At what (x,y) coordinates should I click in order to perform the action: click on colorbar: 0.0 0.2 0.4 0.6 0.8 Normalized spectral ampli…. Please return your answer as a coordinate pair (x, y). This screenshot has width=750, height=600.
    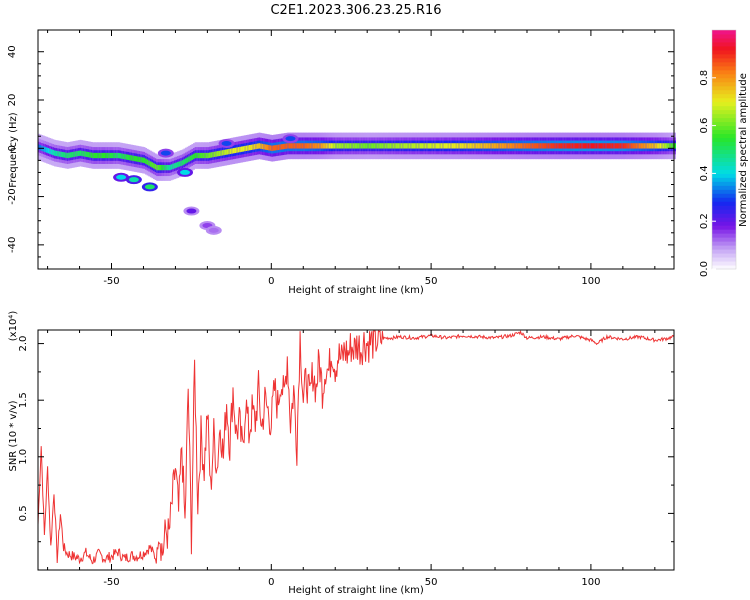
    Looking at the image, I should click on (724, 153).